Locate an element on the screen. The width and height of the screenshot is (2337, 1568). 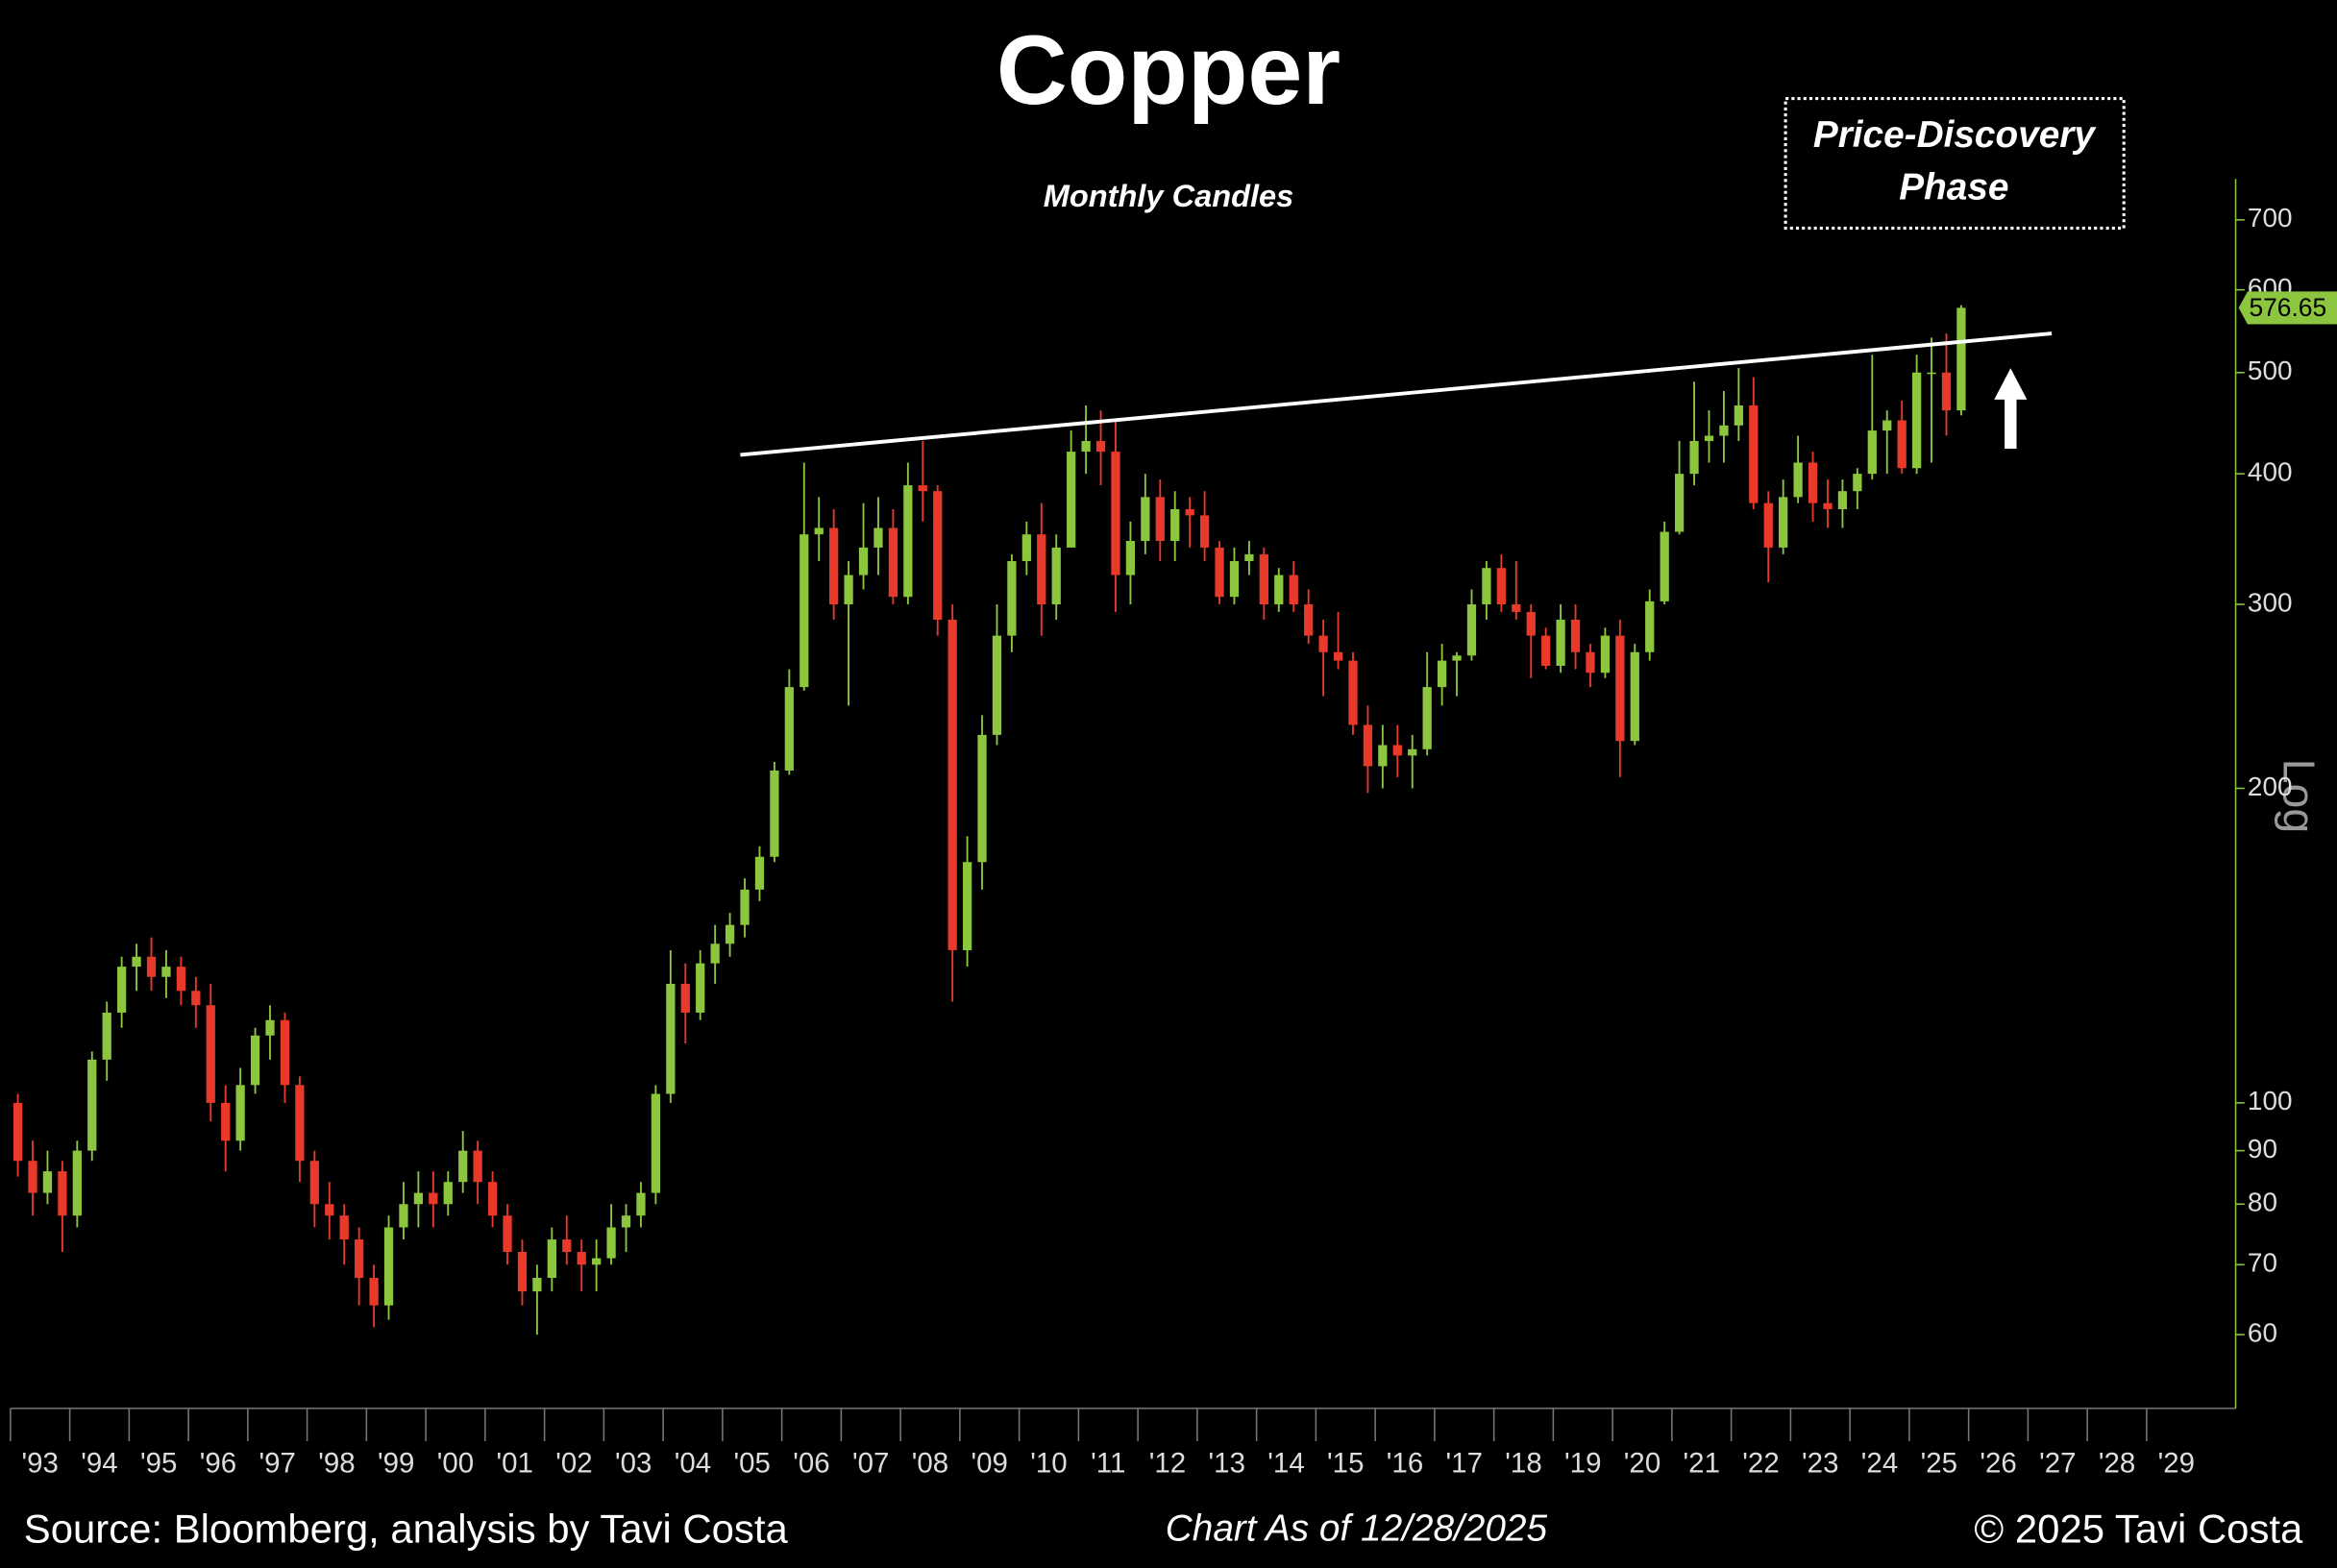
x-tick-label: '23 is located at coordinates (1820, 1464).